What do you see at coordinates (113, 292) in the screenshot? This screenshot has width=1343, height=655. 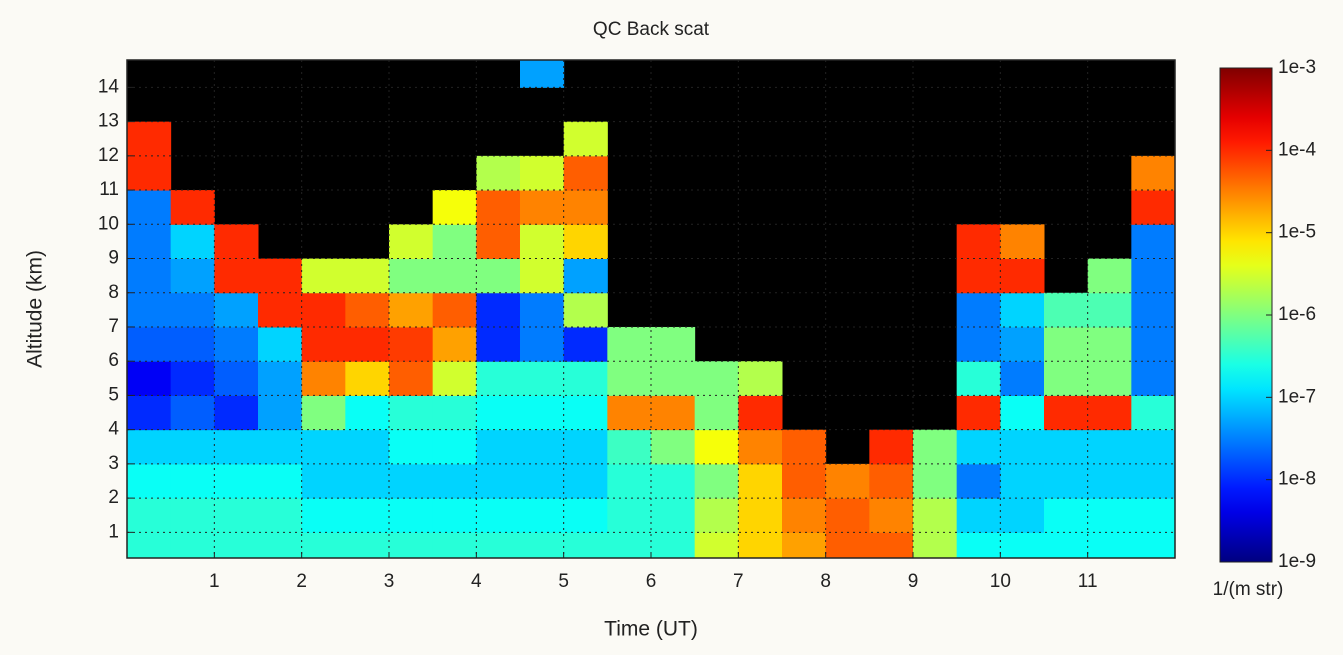 I see `y-tick-label: 8` at bounding box center [113, 292].